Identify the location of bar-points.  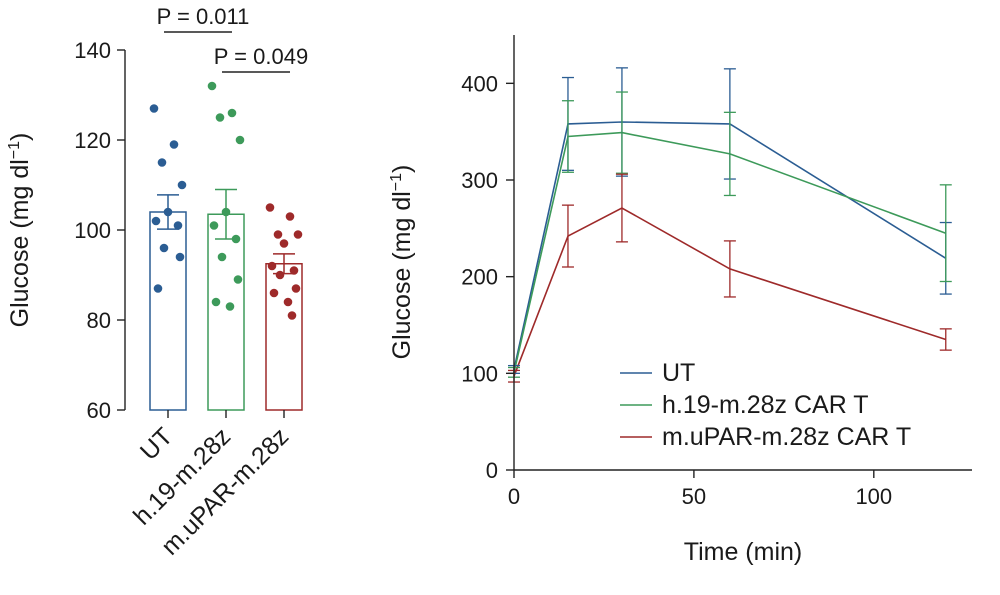
(226, 200).